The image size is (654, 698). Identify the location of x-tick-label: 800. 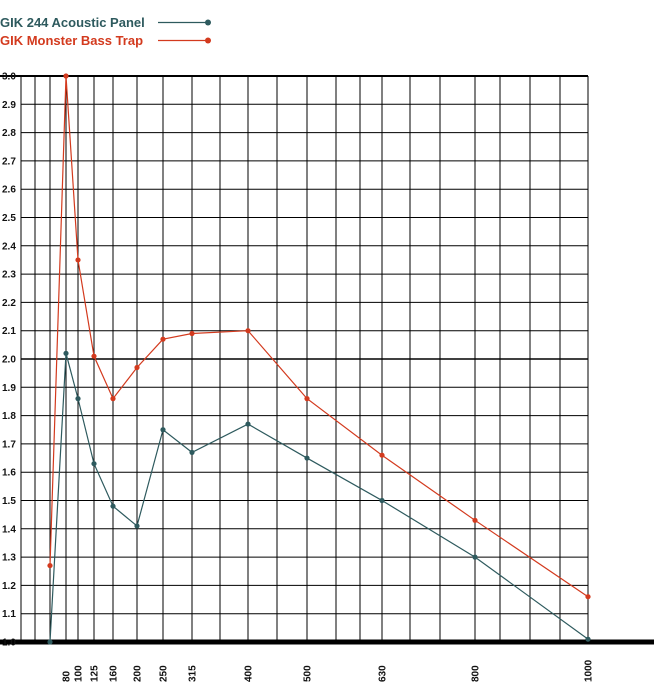
(476, 673).